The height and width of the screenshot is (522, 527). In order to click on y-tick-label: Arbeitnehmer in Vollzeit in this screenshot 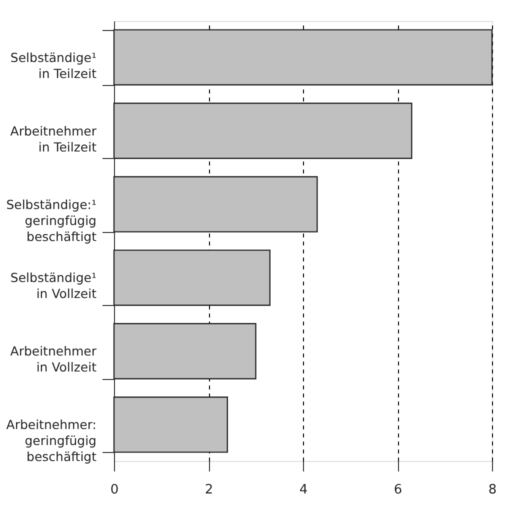, I will do `click(54, 359)`.